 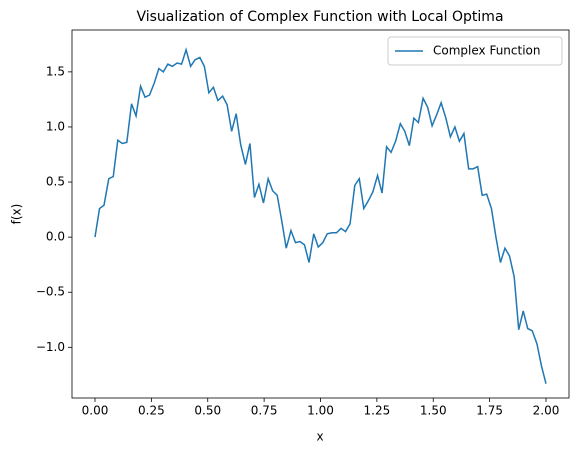 I want to click on y-tick-label: 0.5, so click(x=55, y=182).